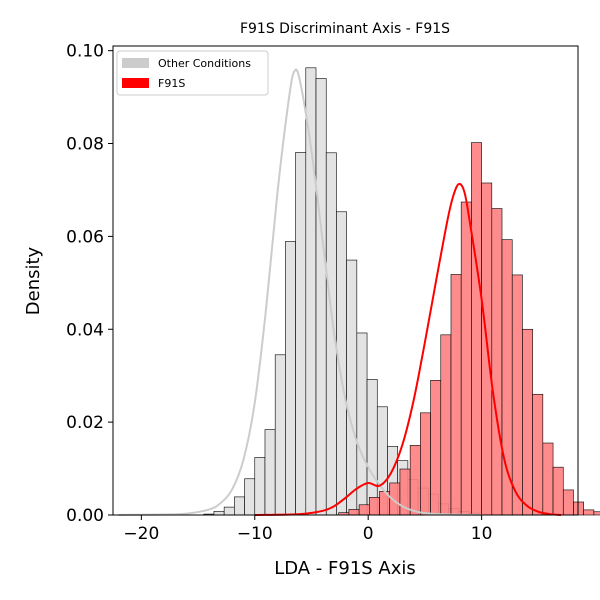 Image resolution: width=600 pixels, height=600 pixels. Describe the element at coordinates (85, 330) in the screenshot. I see `y-tick-label: 0.04` at that location.